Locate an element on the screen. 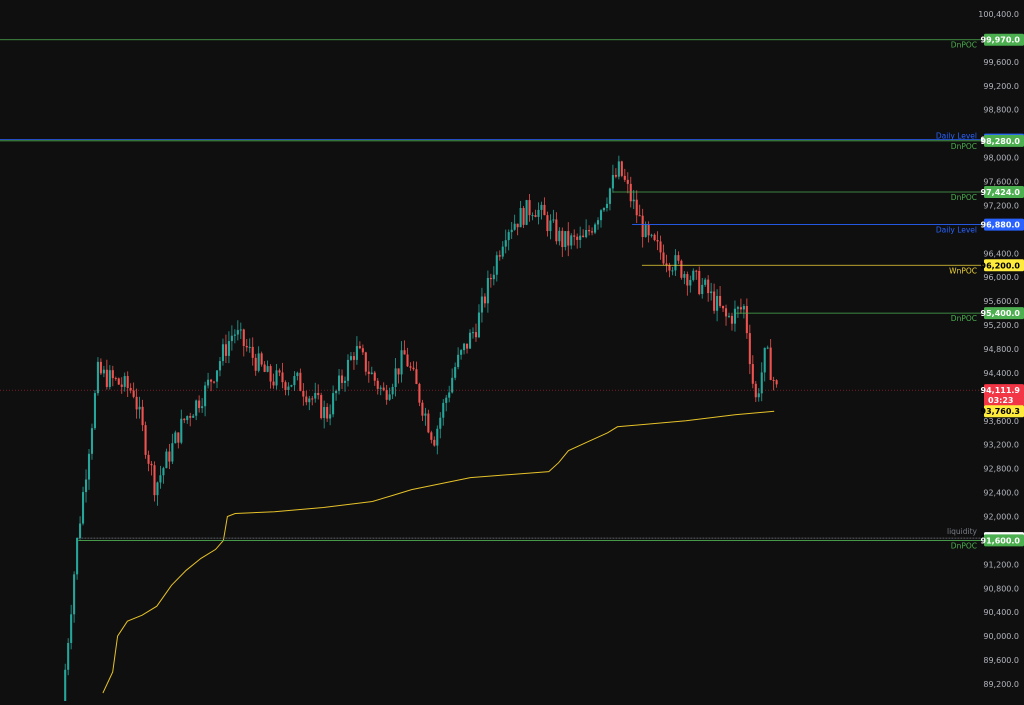 This screenshot has width=1024, height=705. price-tick-label: 93,200.0 is located at coordinates (1001, 445).